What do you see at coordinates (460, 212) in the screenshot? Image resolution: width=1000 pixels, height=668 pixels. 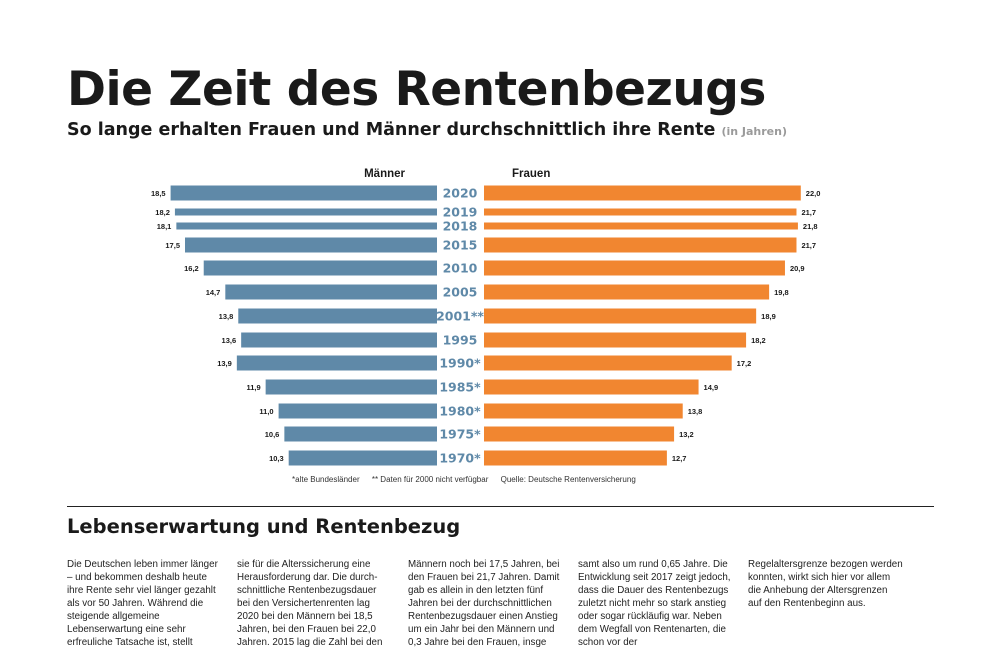 I see `category-label: 2019` at bounding box center [460, 212].